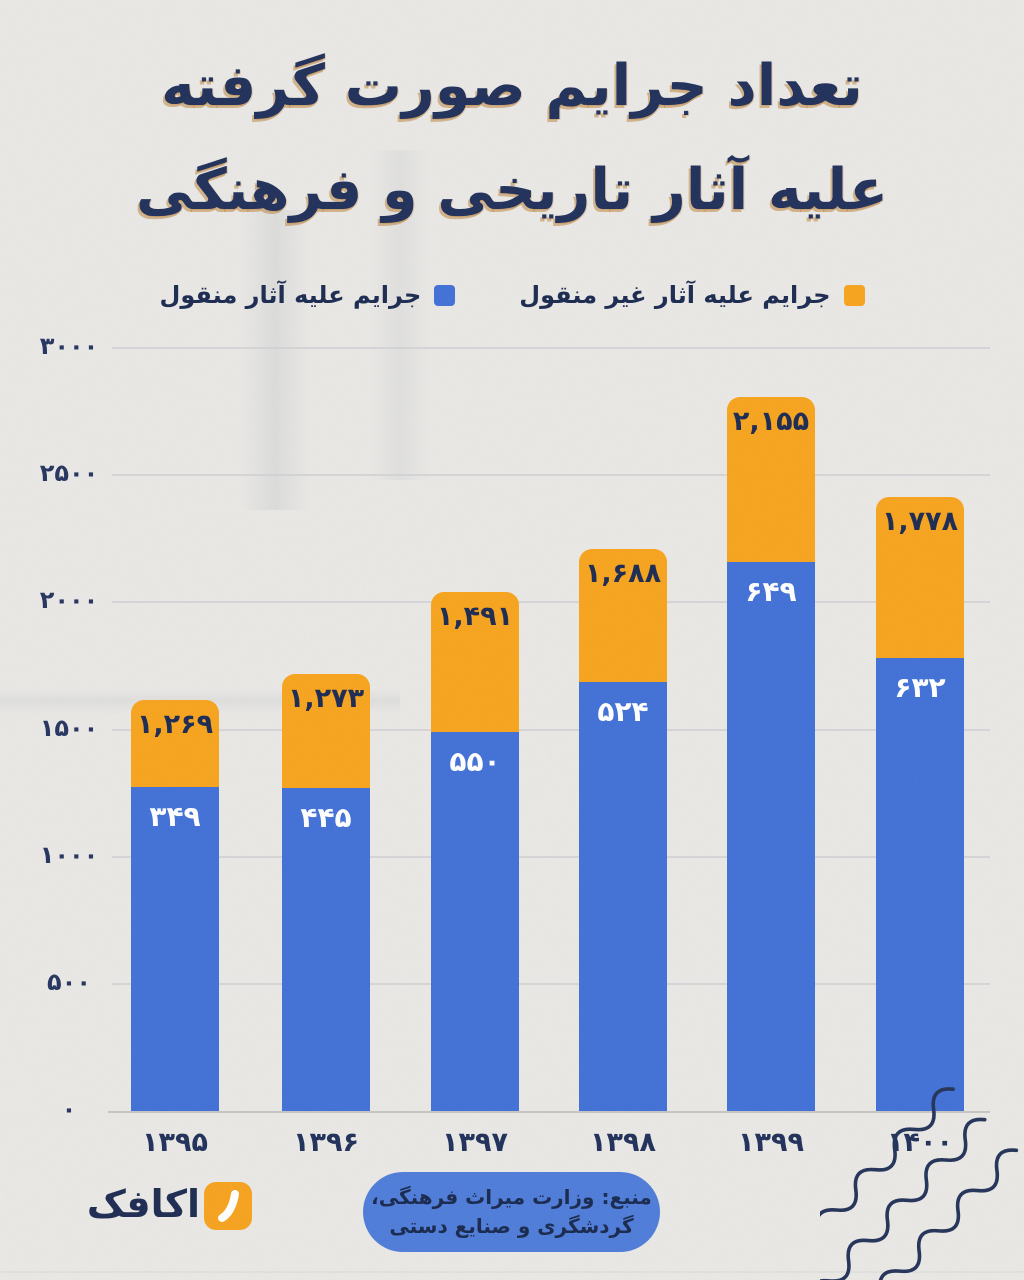 Image resolution: width=1024 pixels, height=1280 pixels. Describe the element at coordinates (445, 295) in the screenshot. I see `movable-swatch-icon` at that location.